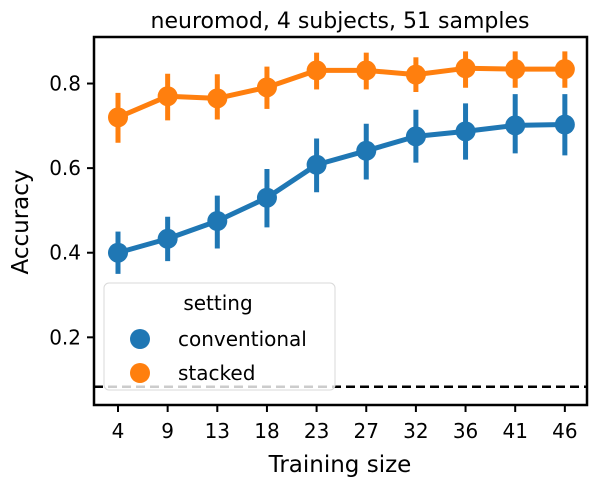 This screenshot has width=599, height=486. What do you see at coordinates (65, 84) in the screenshot?
I see `y-tick-label: 0.8` at bounding box center [65, 84].